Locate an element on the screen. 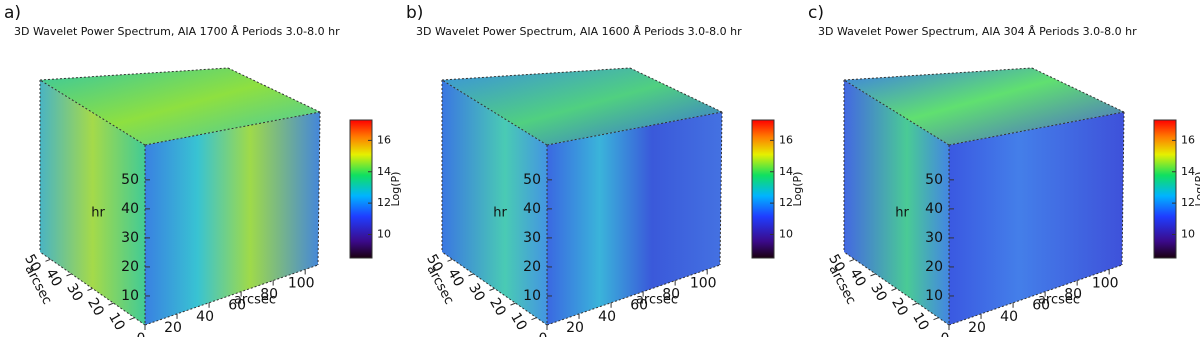 The width and height of the screenshot is (1200, 337). panel-label: c) is located at coordinates (816, 13).